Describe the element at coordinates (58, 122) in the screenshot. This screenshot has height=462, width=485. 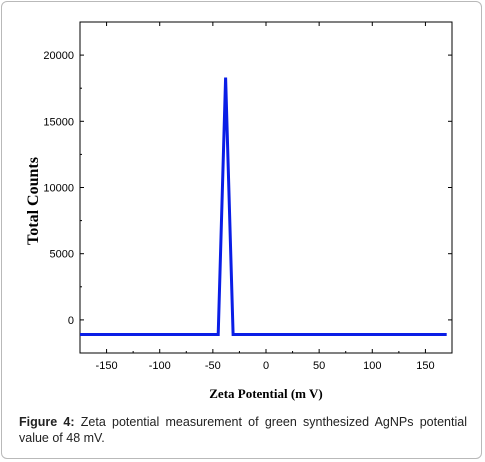
I see `y-tick-label: 15000` at that location.